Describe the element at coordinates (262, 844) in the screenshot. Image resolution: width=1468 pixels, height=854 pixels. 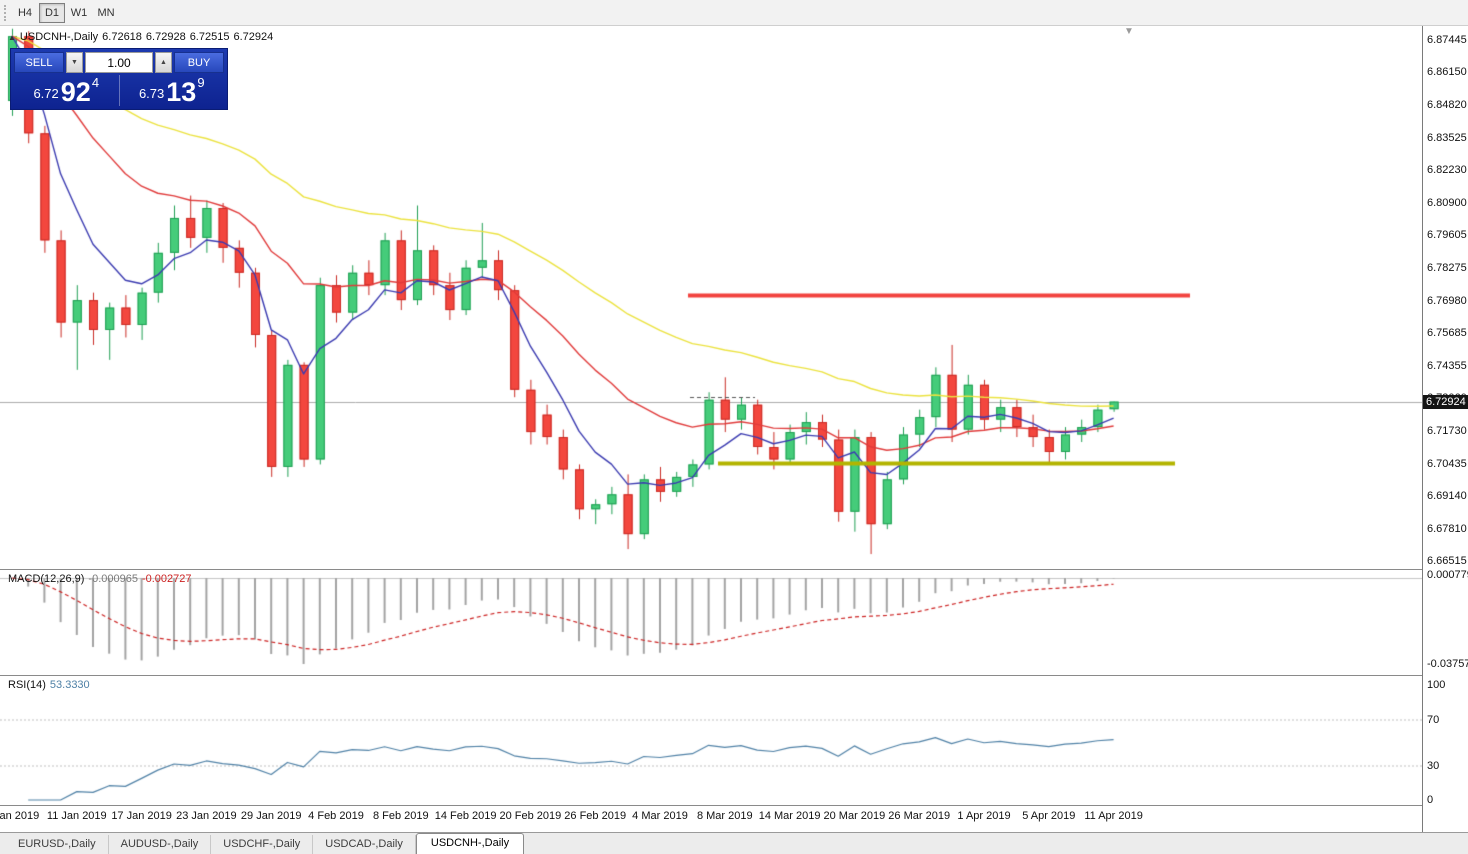
I see `chart-tab-usdchf-daily: USDCHF-,Daily` at that location.